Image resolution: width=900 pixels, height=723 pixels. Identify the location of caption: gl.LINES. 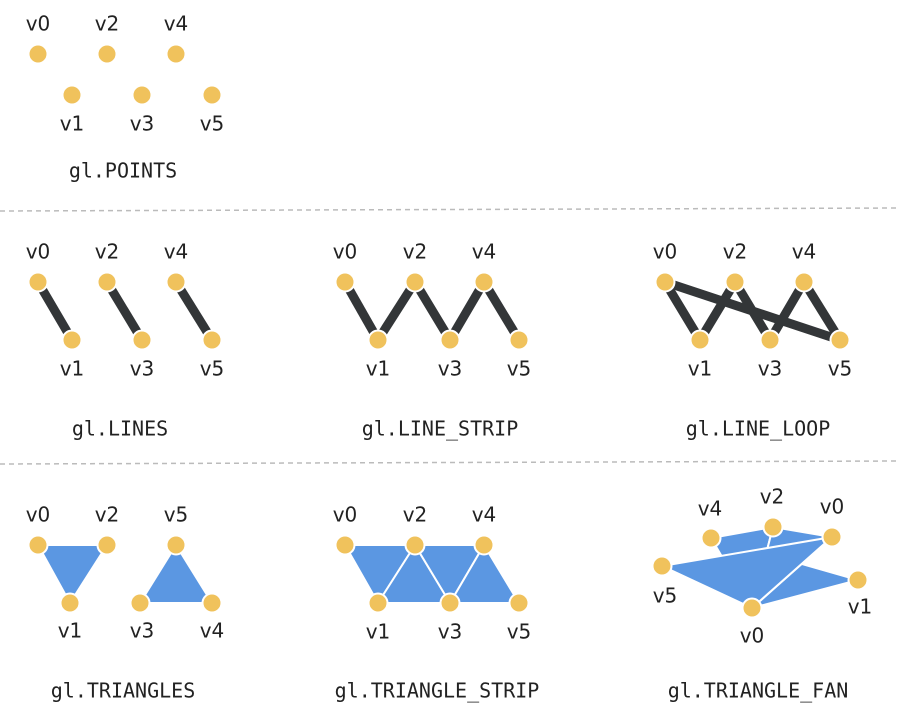
(120, 429).